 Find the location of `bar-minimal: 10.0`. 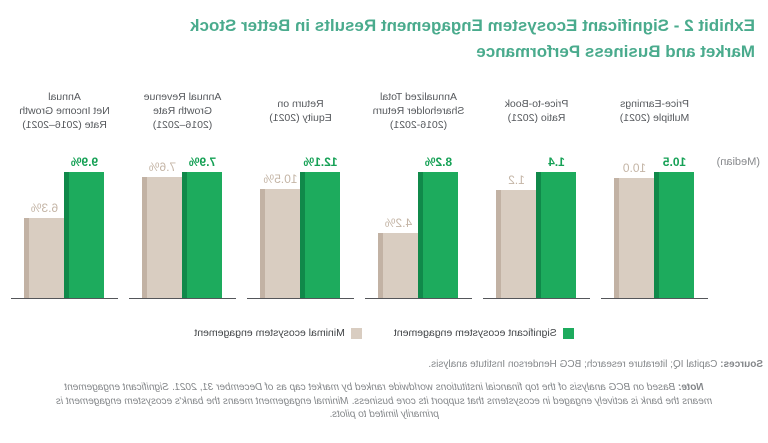

bar-minimal: 10.0 is located at coordinates (634, 229).